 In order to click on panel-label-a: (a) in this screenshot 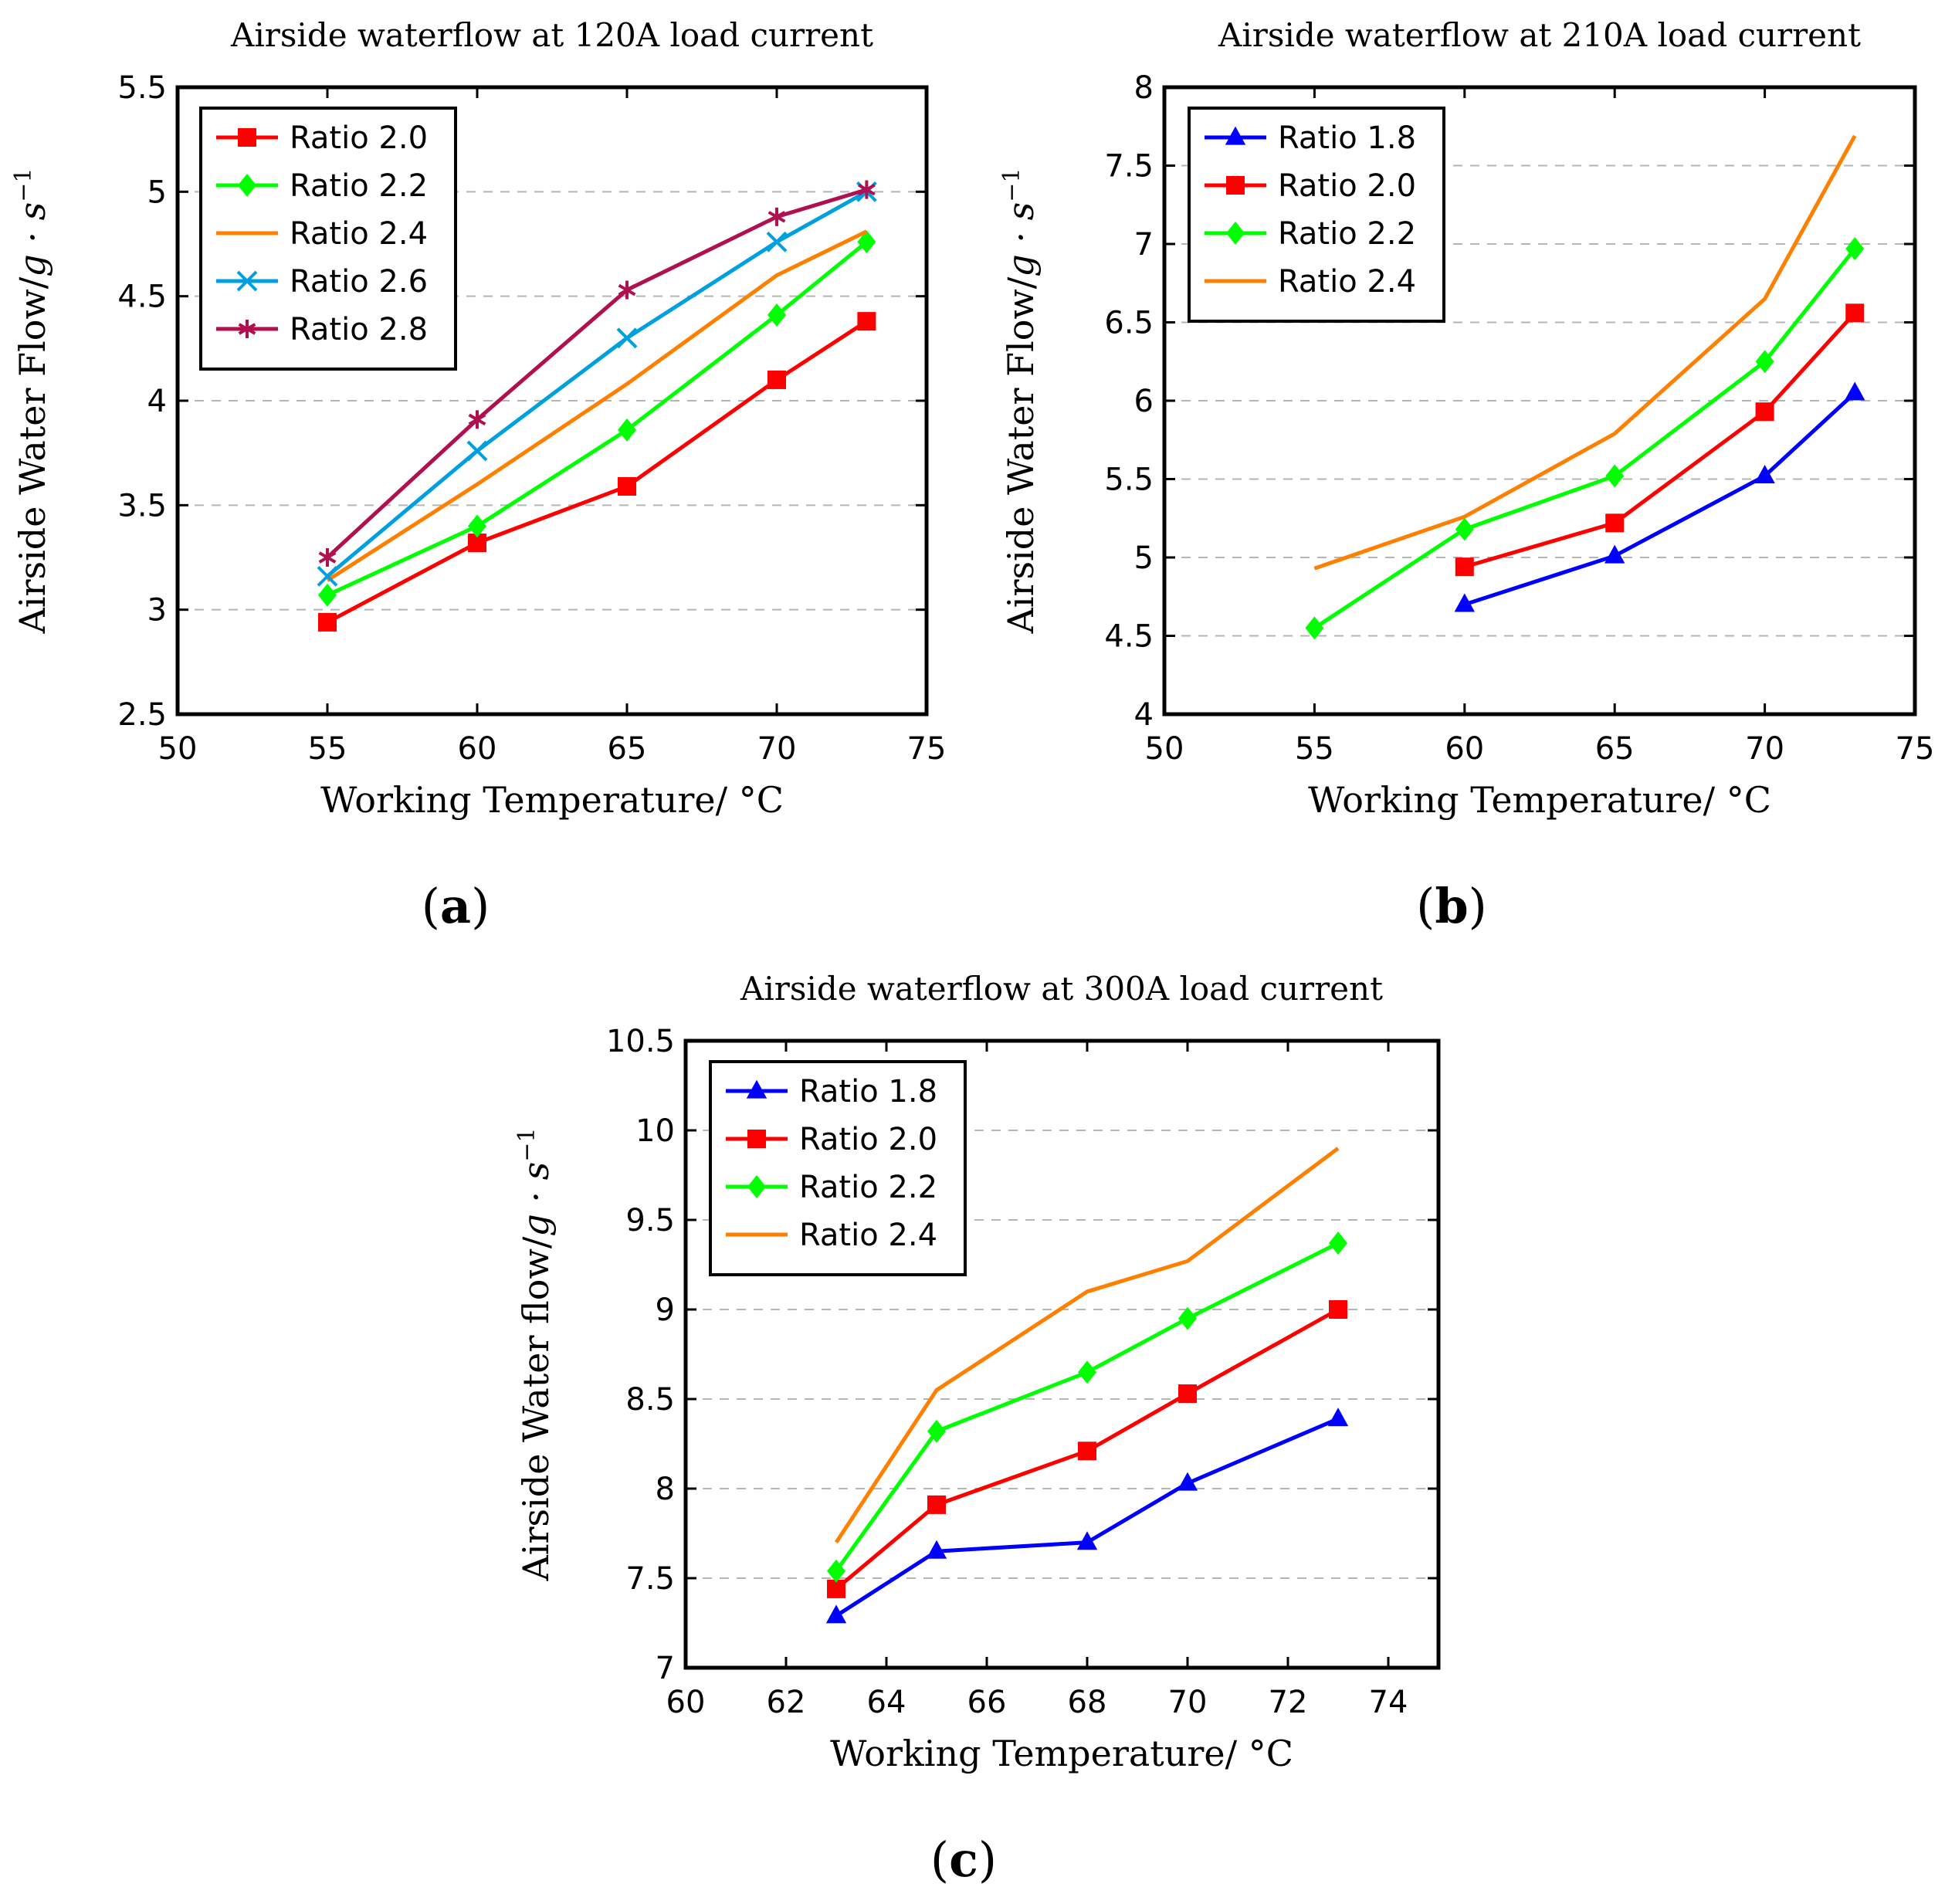, I will do `click(456, 906)`.